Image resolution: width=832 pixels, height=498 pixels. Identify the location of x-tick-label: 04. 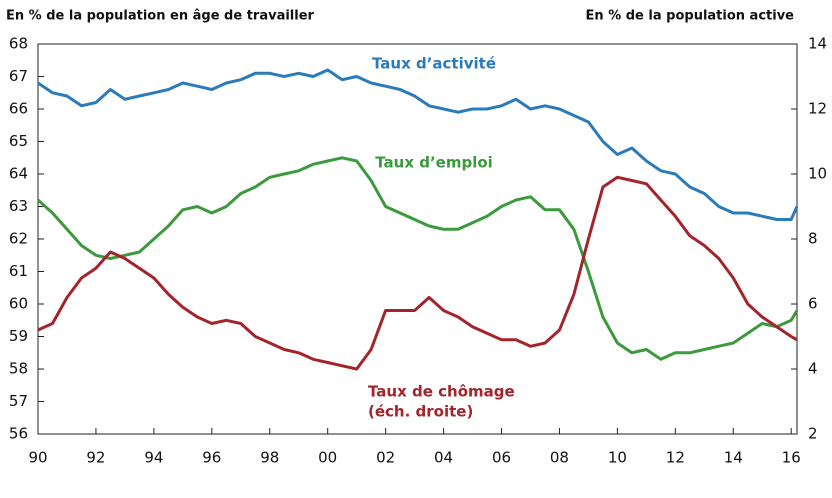
(443, 458).